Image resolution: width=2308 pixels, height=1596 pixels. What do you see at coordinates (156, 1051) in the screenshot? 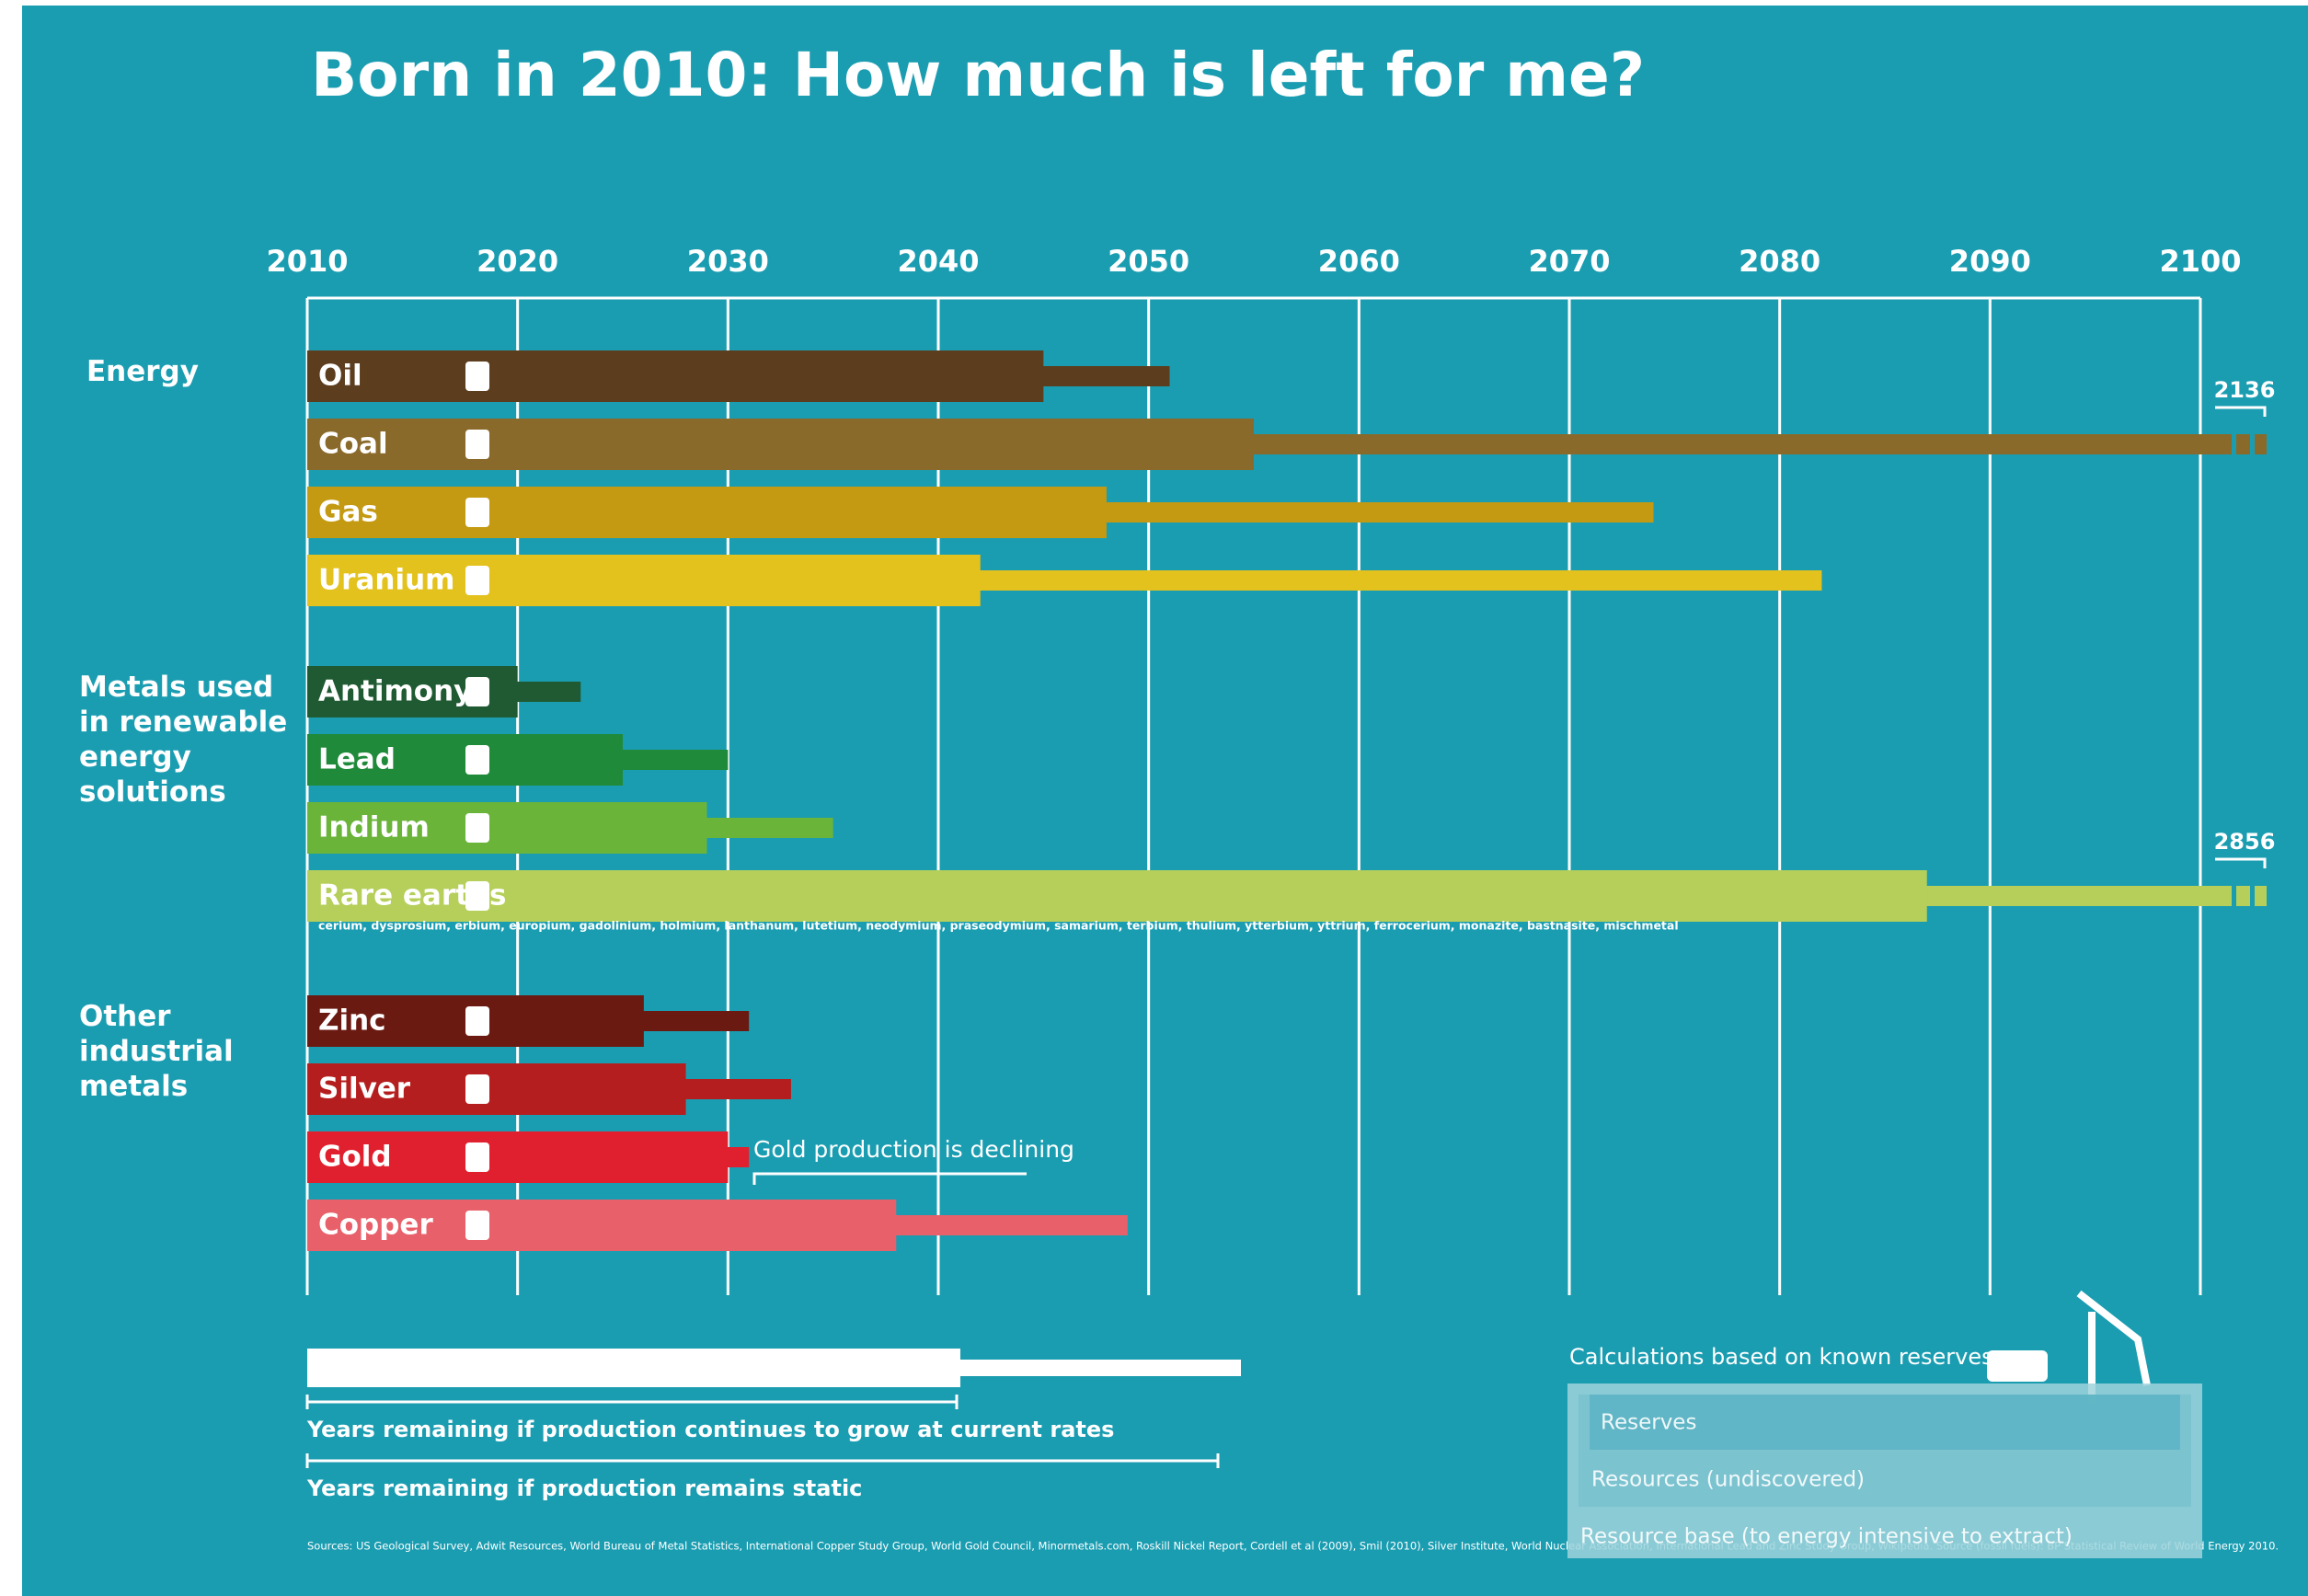
I see `group-label: Other industrial metals` at bounding box center [156, 1051].